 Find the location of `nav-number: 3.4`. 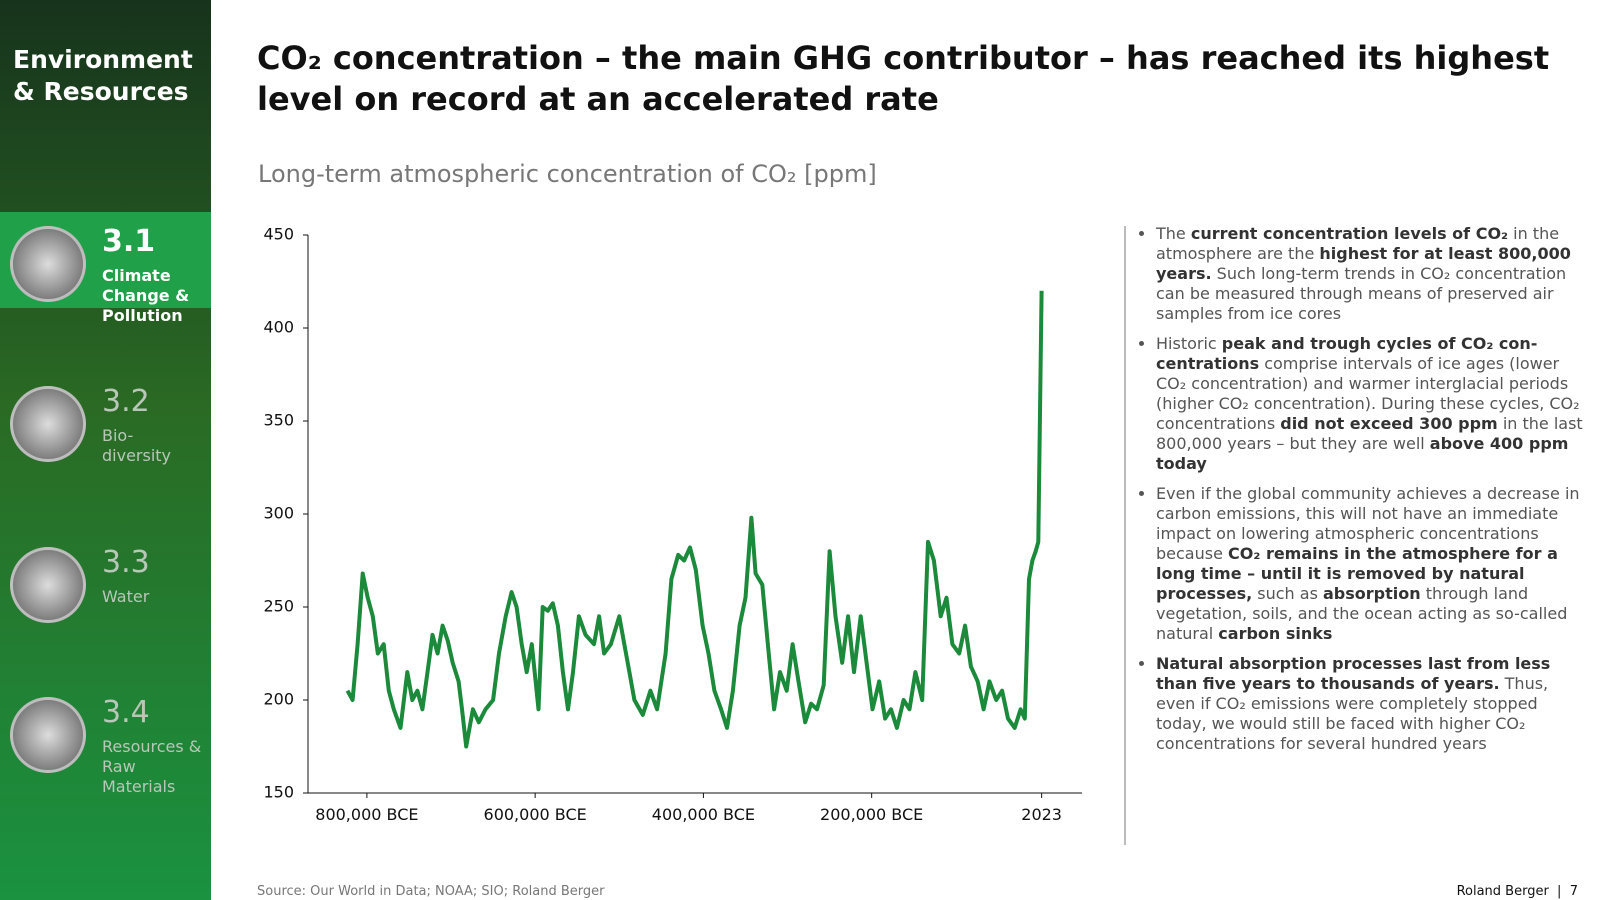

nav-number: 3.4 is located at coordinates (126, 712).